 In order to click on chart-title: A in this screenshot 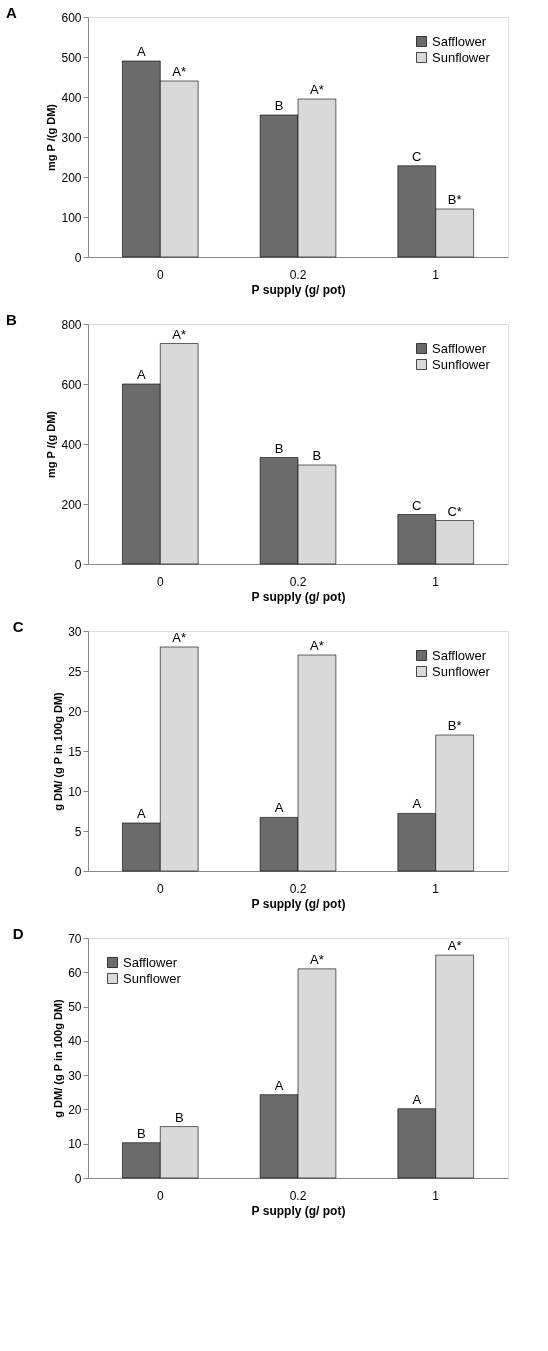, I will do `click(11, 12)`.